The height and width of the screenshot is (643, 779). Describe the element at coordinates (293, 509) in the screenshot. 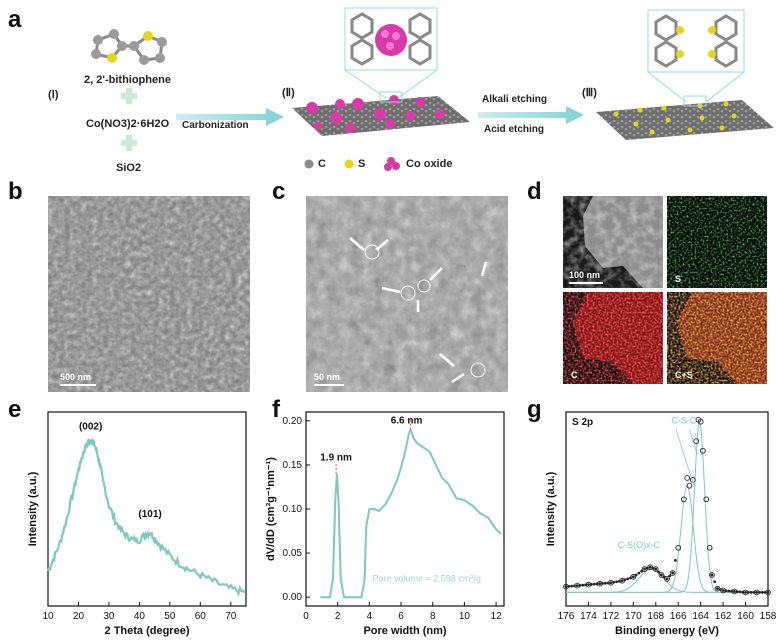

I see `y-tick-label: 0.10` at that location.